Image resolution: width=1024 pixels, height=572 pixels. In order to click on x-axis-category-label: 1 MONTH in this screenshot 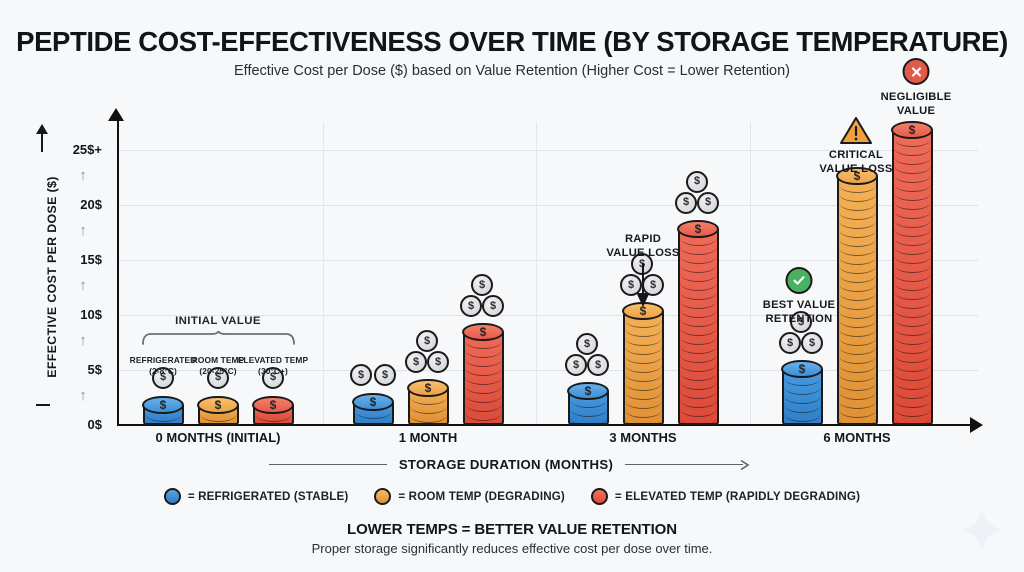, I will do `click(428, 437)`.